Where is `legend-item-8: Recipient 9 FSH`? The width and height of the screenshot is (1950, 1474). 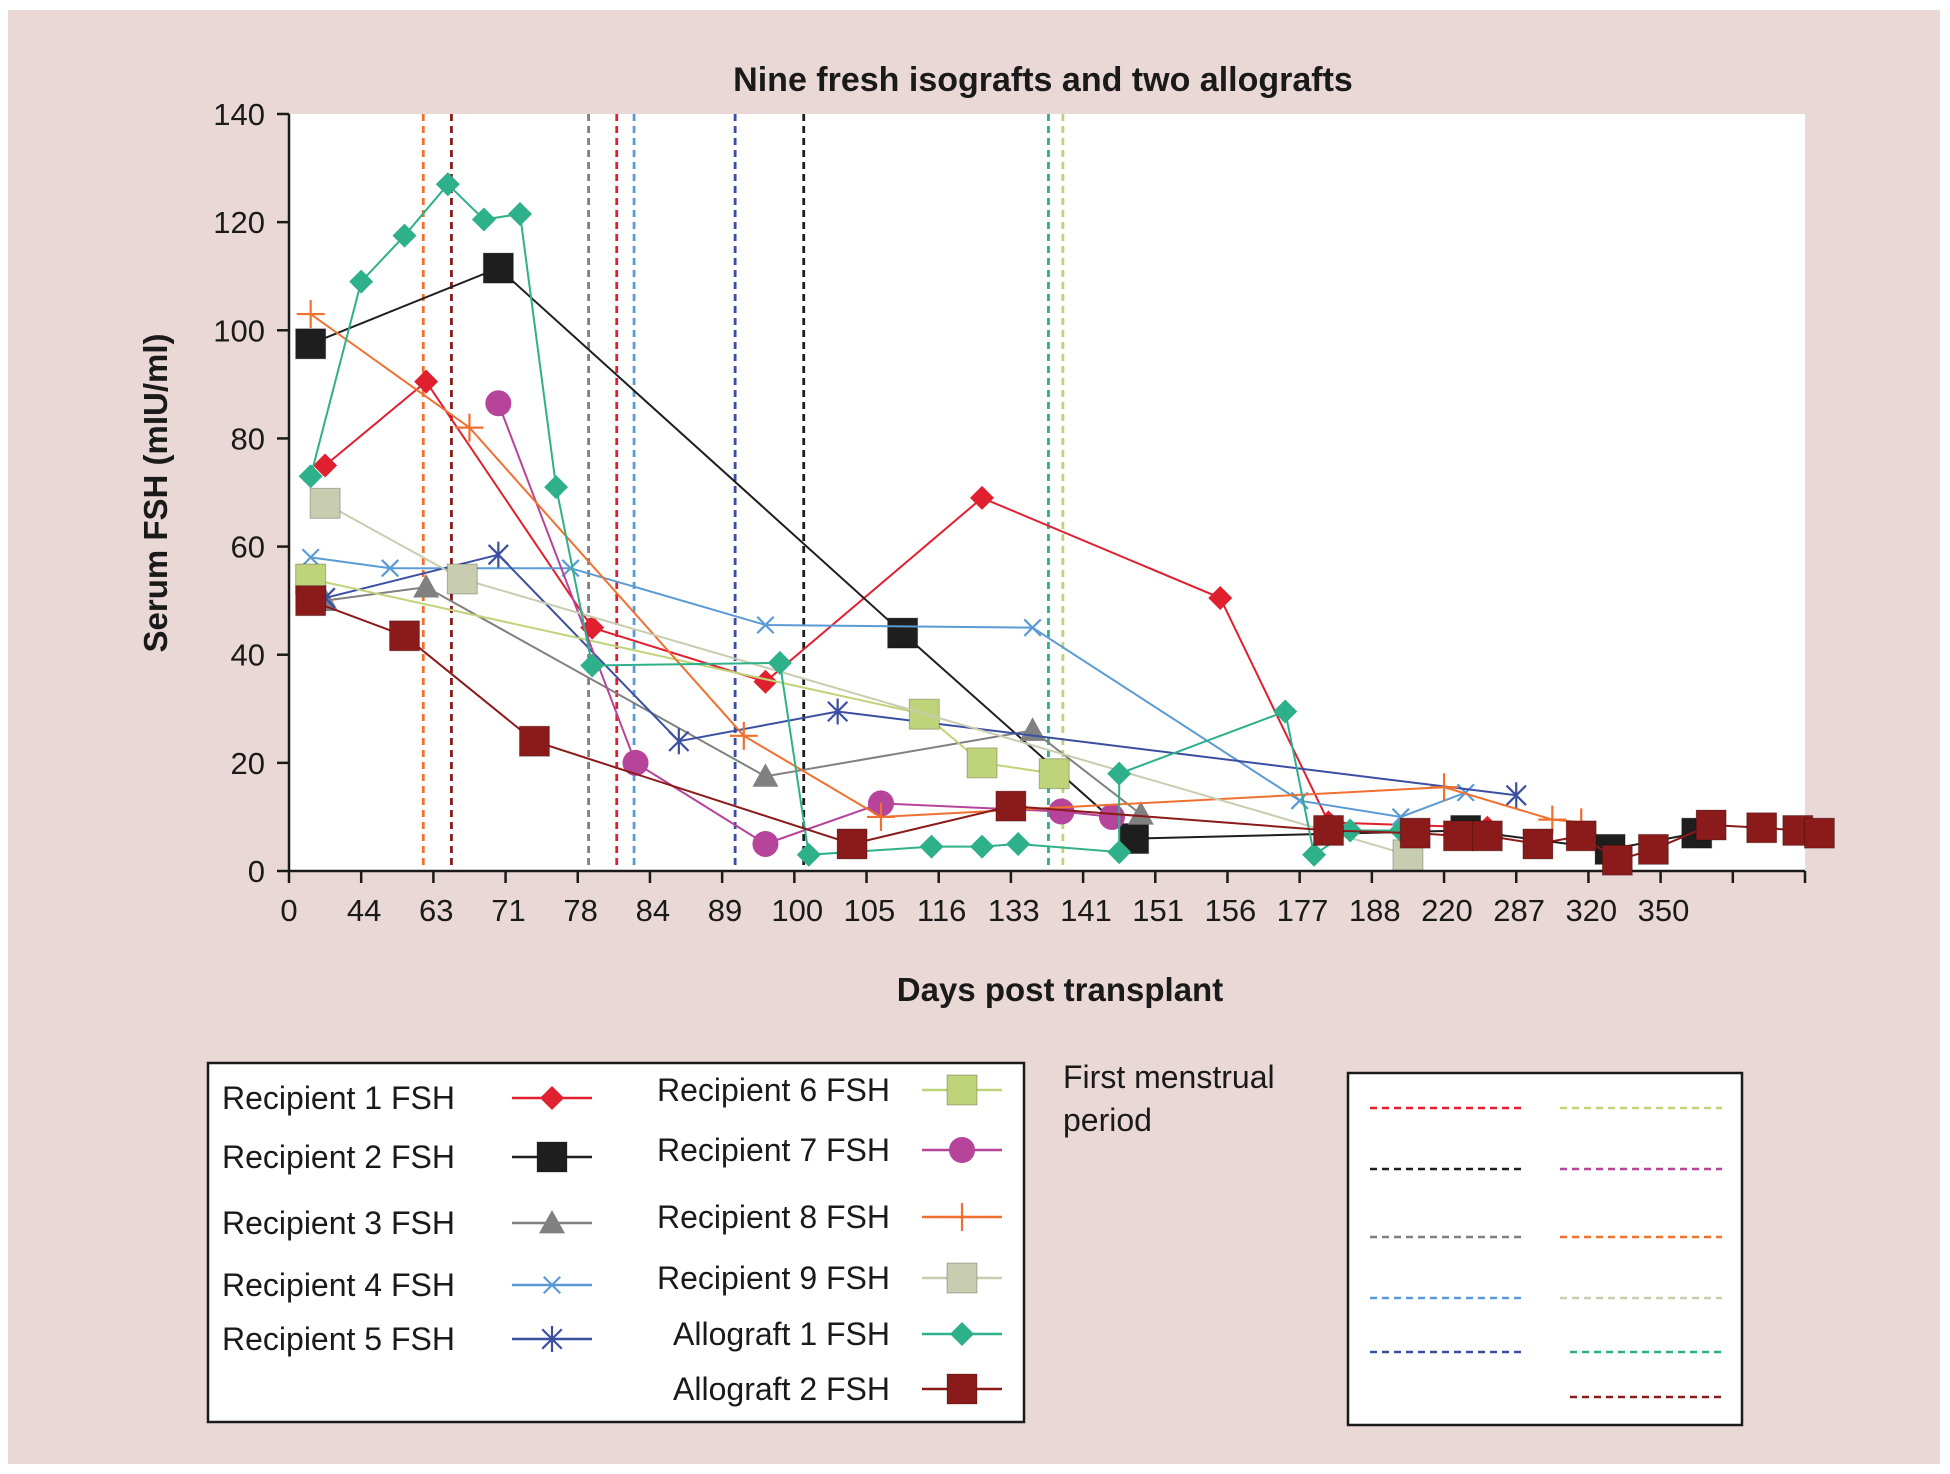 legend-item-8: Recipient 9 FSH is located at coordinates (829, 1278).